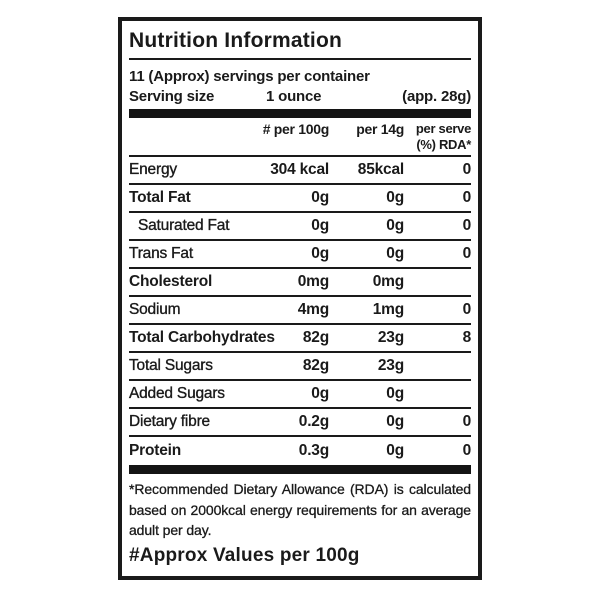  Describe the element at coordinates (177, 393) in the screenshot. I see `nutrient-name: Added Sugars` at that location.